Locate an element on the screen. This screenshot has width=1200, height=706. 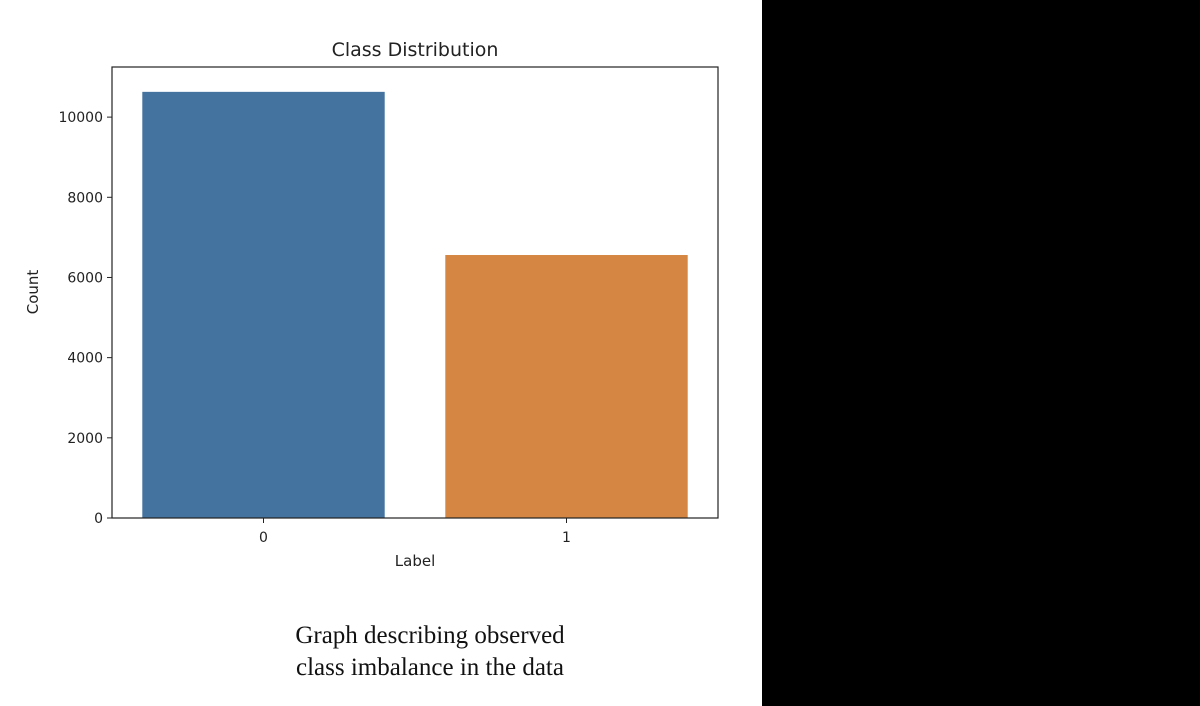
y-tick-label-4000: 4000 is located at coordinates (85, 359).